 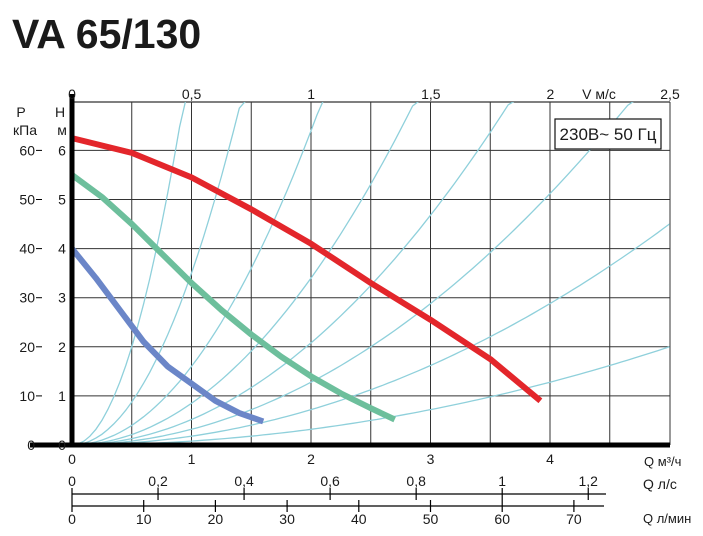 What do you see at coordinates (31, 445) in the screenshot?
I see `y-tick-label-p: 0` at bounding box center [31, 445].